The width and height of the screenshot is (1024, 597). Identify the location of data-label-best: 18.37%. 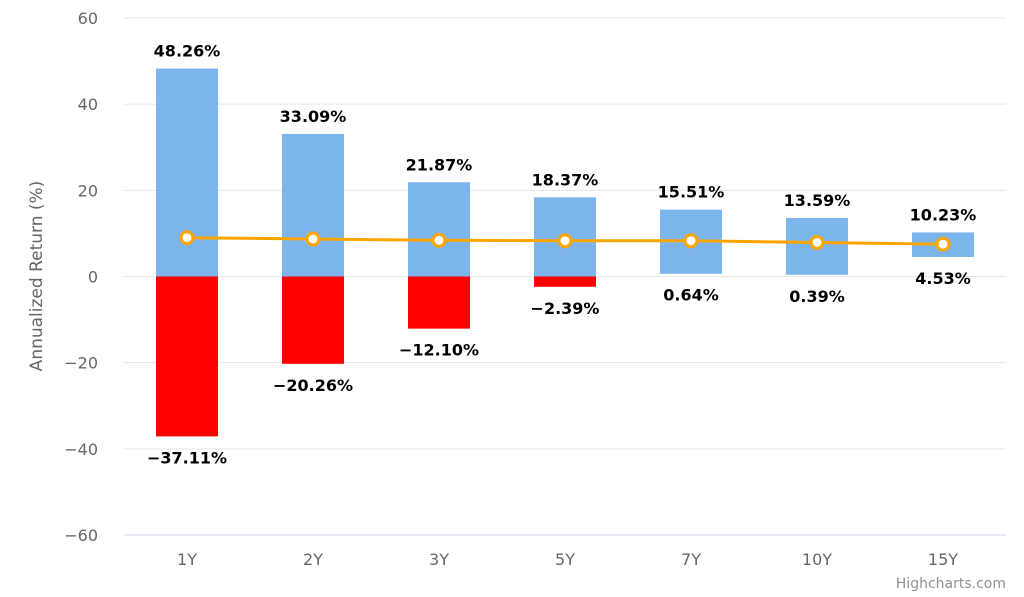
(565, 179).